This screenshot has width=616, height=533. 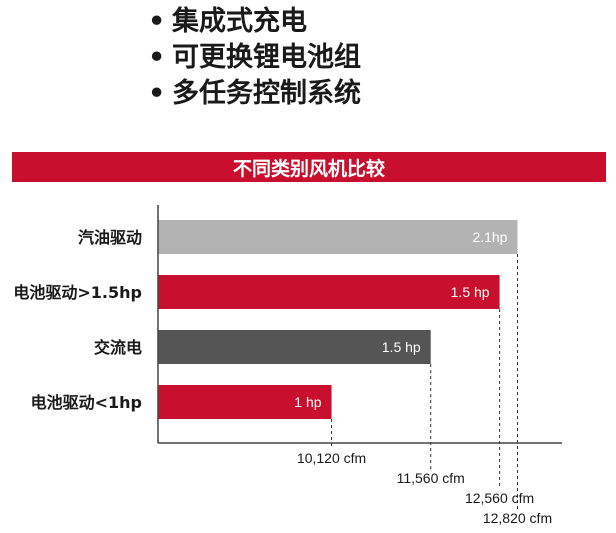 I want to click on feature-item: • 可更换锂电池组, so click(x=254, y=58).